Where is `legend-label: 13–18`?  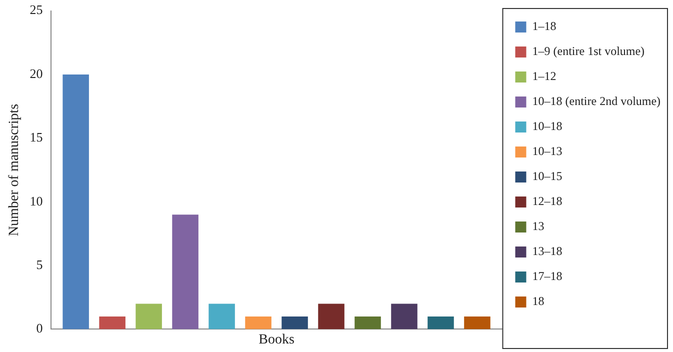 legend-label: 13–18 is located at coordinates (547, 251).